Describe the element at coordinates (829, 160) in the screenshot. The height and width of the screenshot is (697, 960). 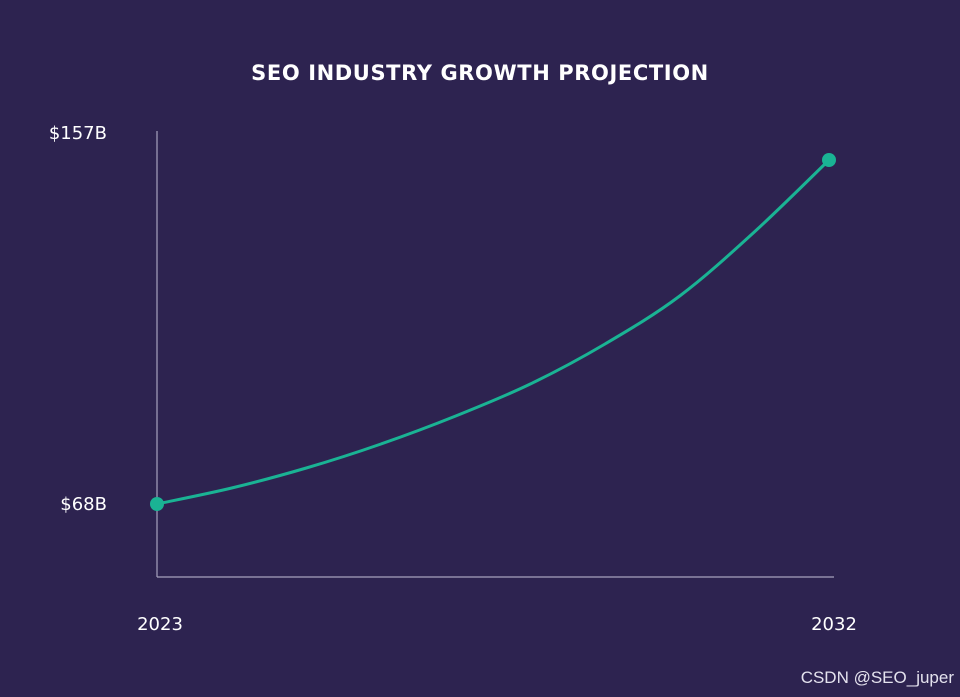
I see `data-point-end` at that location.